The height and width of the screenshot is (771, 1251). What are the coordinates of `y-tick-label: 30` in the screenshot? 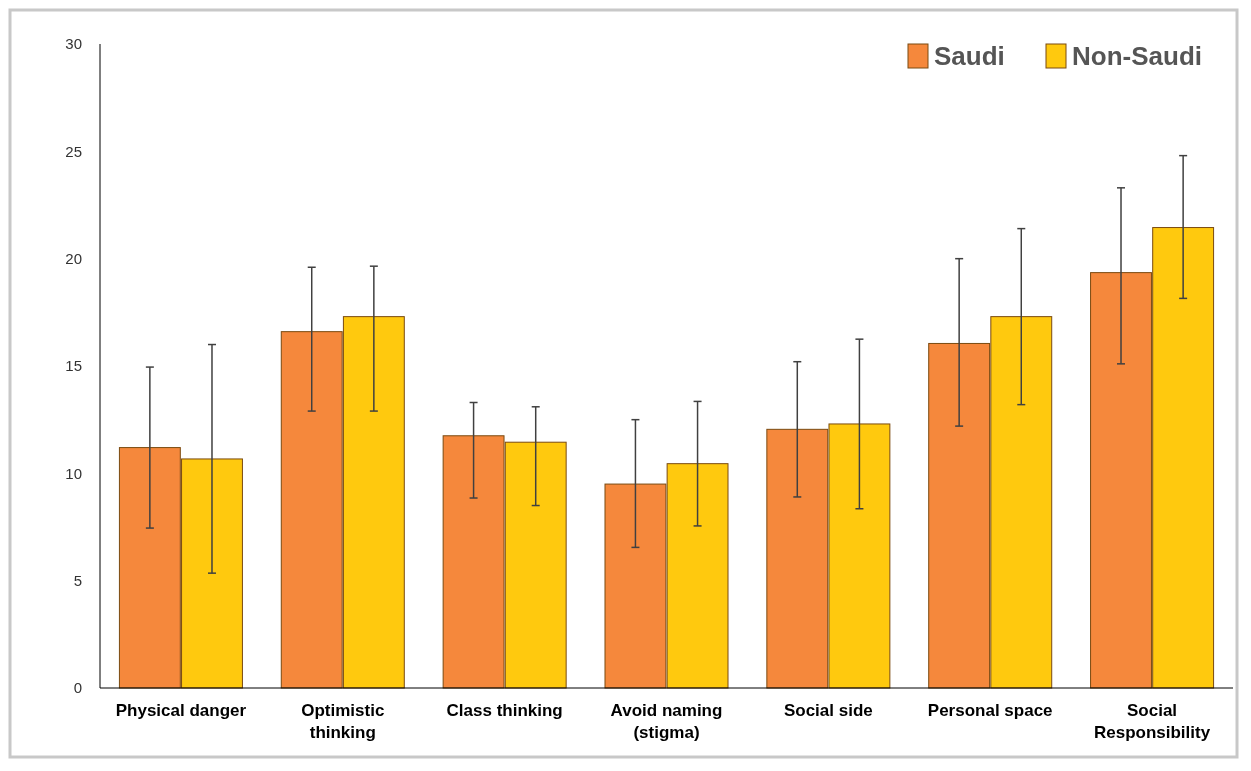 It's located at (73, 44).